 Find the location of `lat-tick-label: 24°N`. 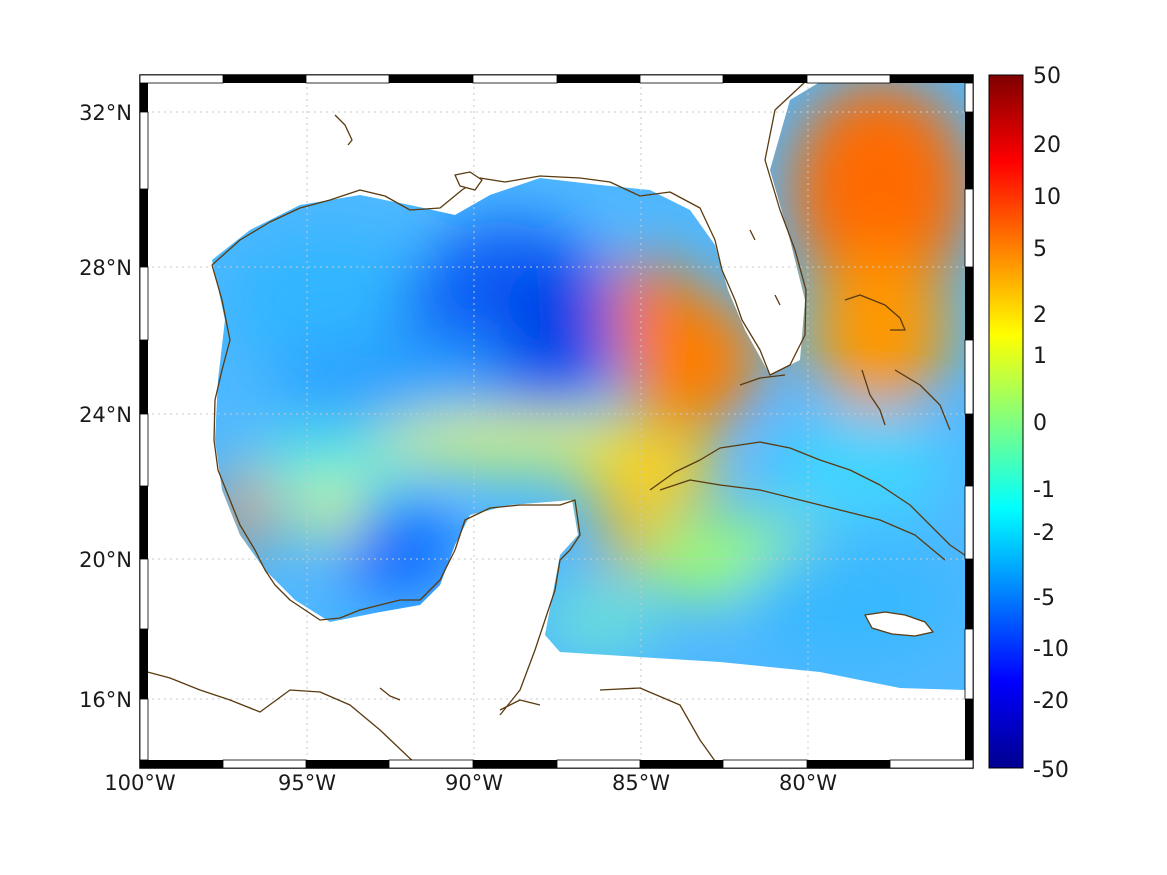

lat-tick-label: 24°N is located at coordinates (105, 415).